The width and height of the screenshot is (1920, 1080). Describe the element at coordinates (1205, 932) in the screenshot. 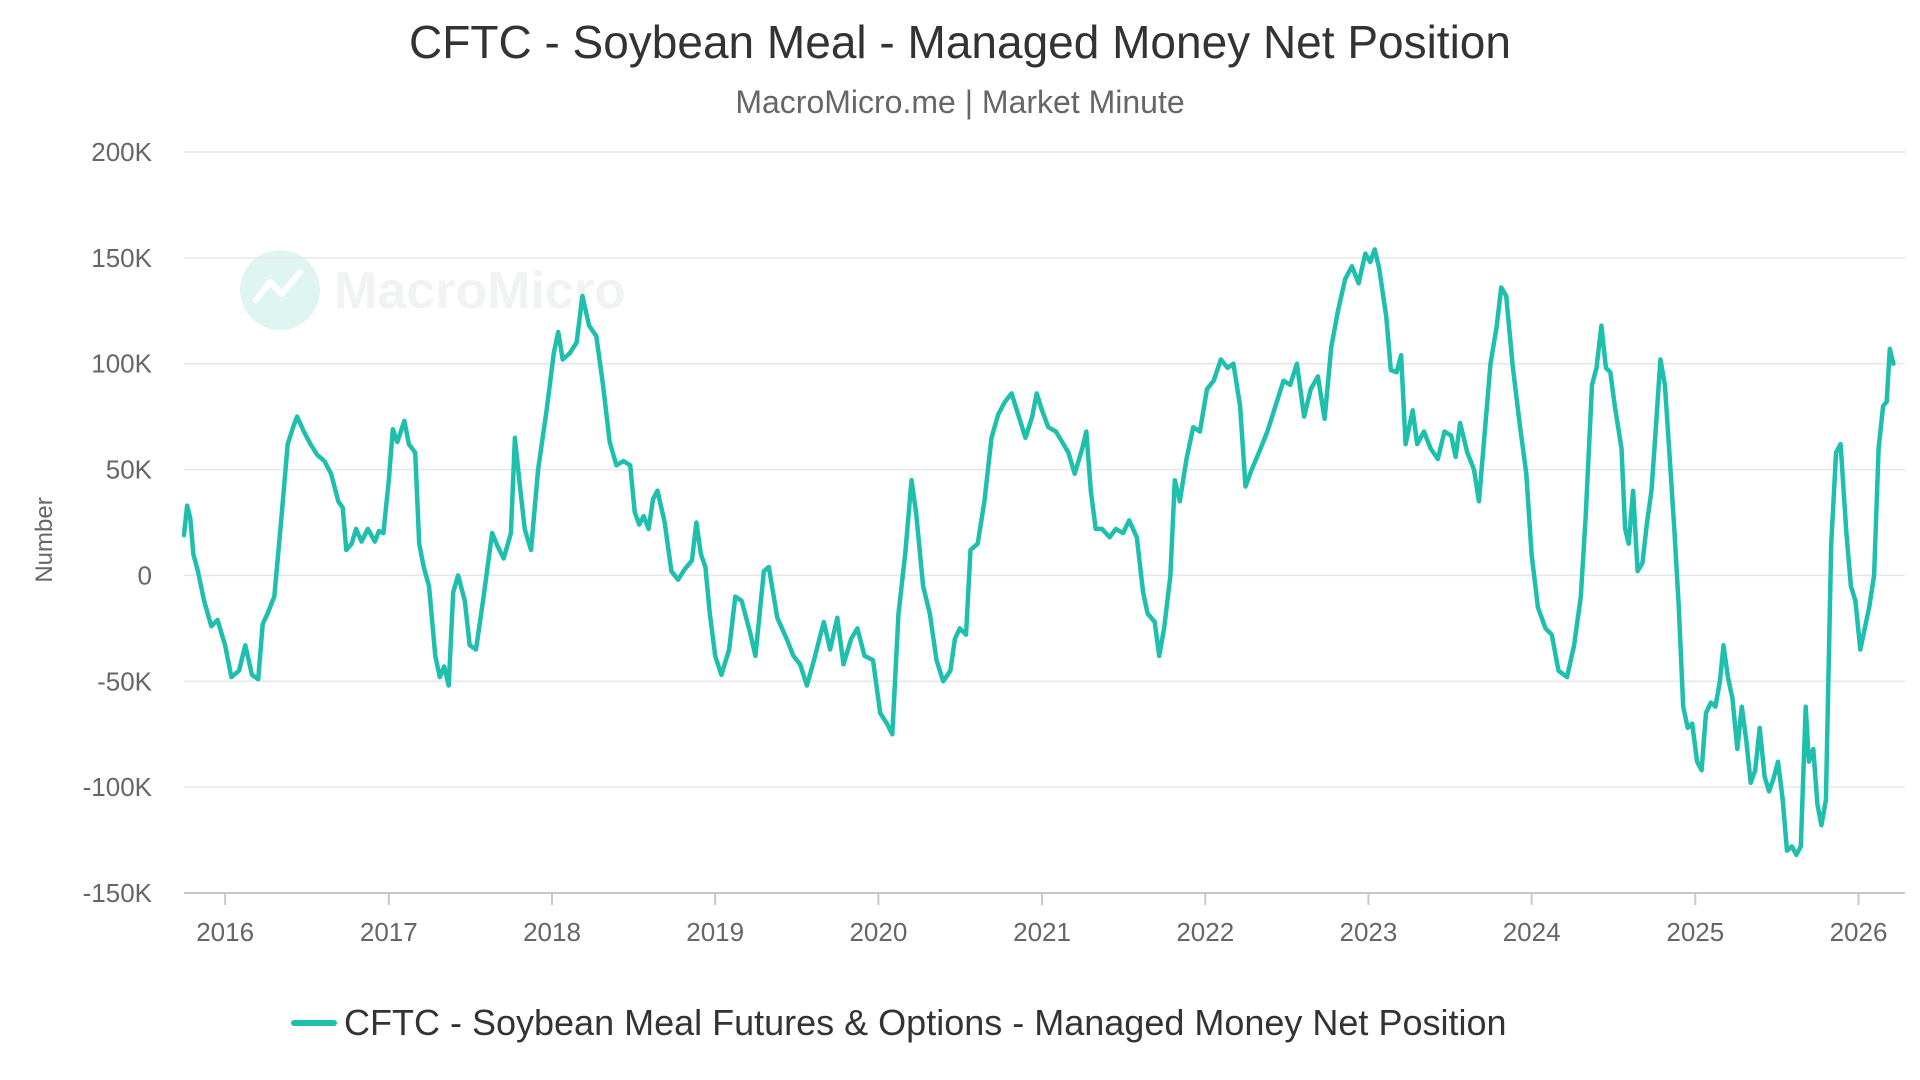

I see `x-tick-label: 2022` at that location.